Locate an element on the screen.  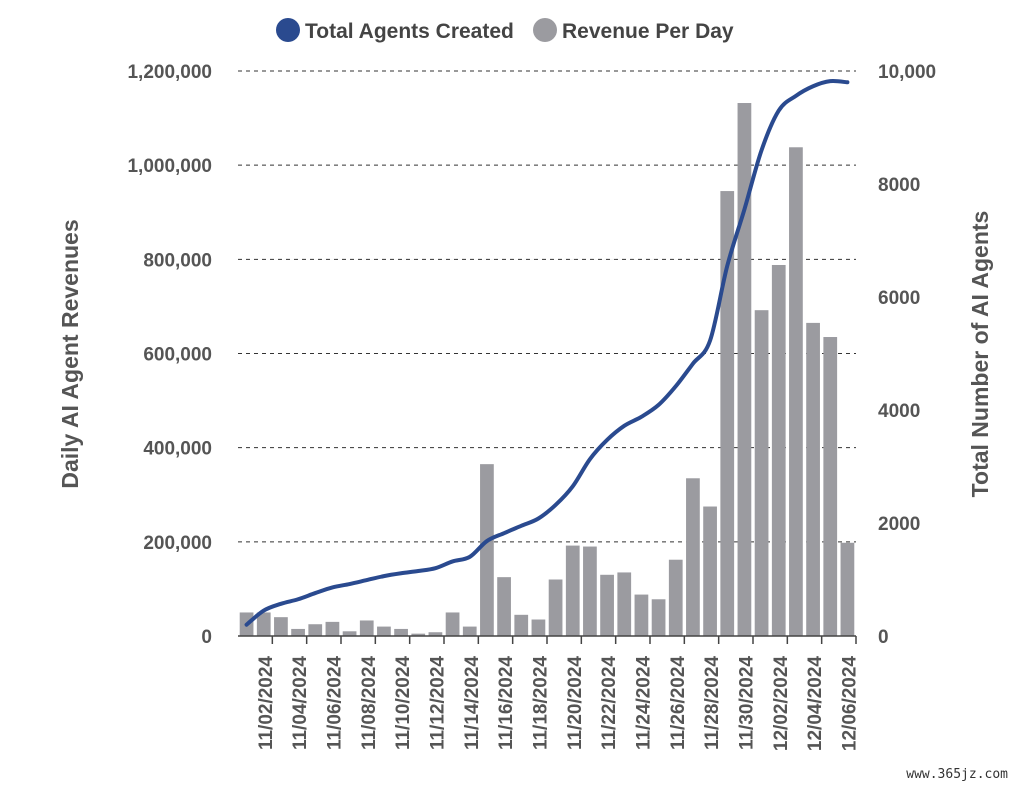
right-tick-label: 8000 is located at coordinates (899, 185).